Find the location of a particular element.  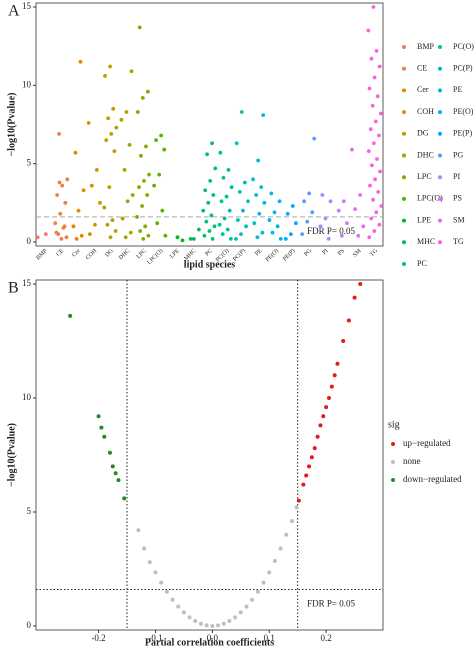

x-axis-label: lipid species is located at coordinates (210, 264).